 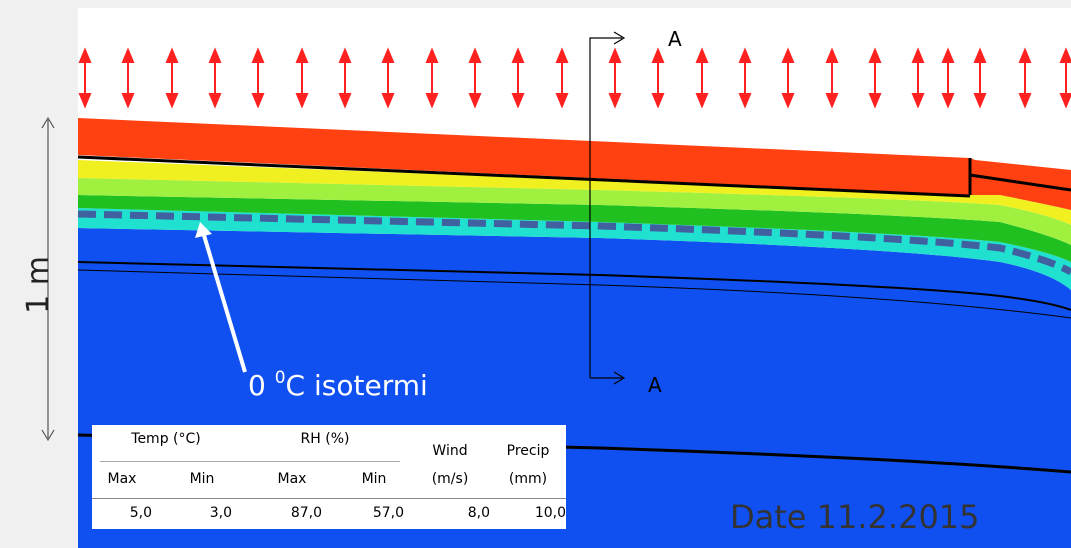 I want to click on scale-arrow, so click(x=48, y=279).